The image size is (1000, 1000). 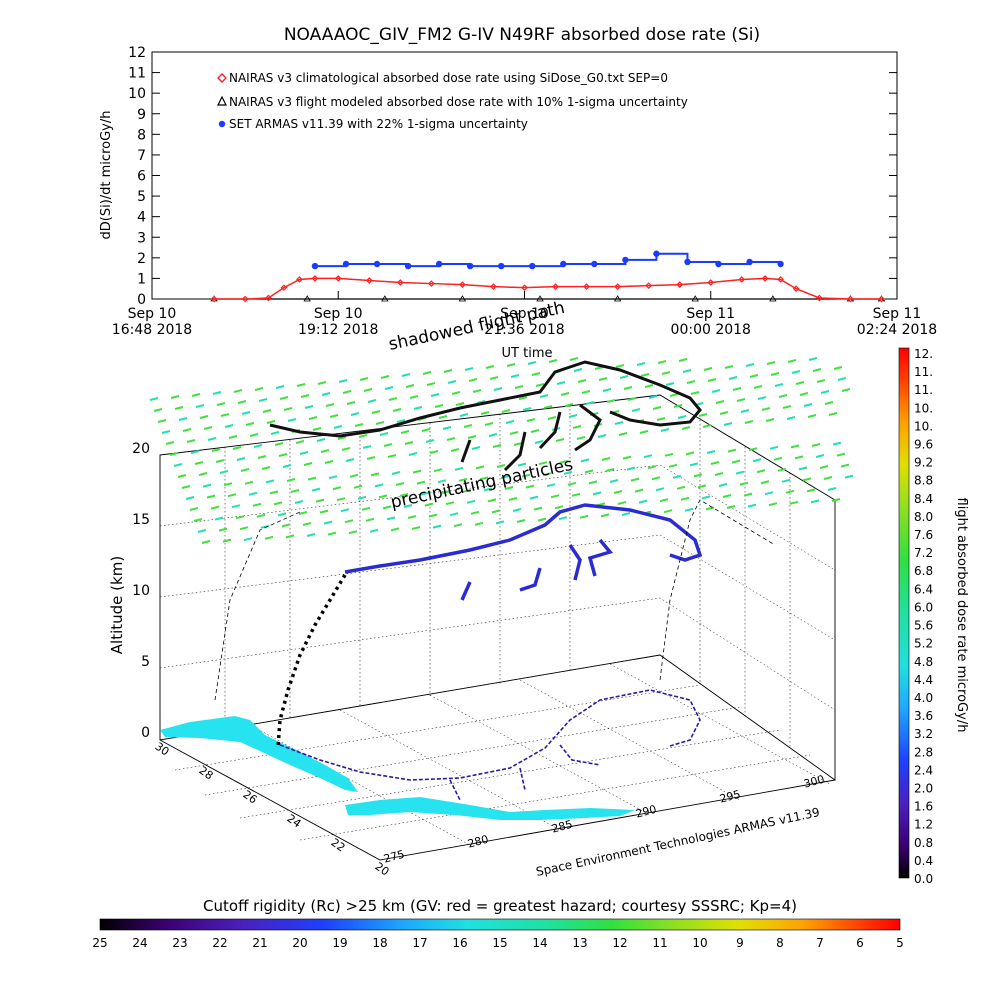 I want to click on altitude-tick-label: 10, so click(x=141, y=591).